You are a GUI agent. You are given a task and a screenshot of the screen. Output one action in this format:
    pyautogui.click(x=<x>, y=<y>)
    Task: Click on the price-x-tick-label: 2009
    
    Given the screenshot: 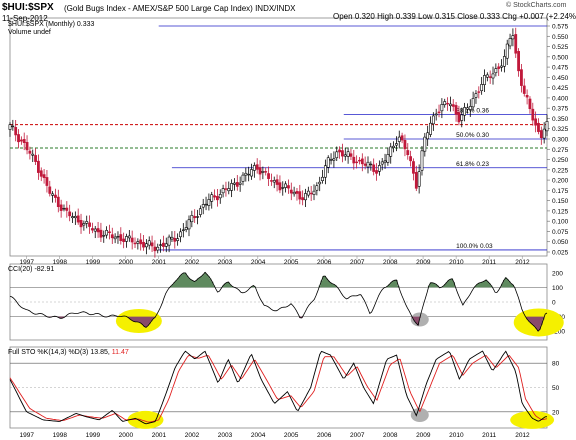 What is the action you would take?
    pyautogui.click(x=423, y=262)
    